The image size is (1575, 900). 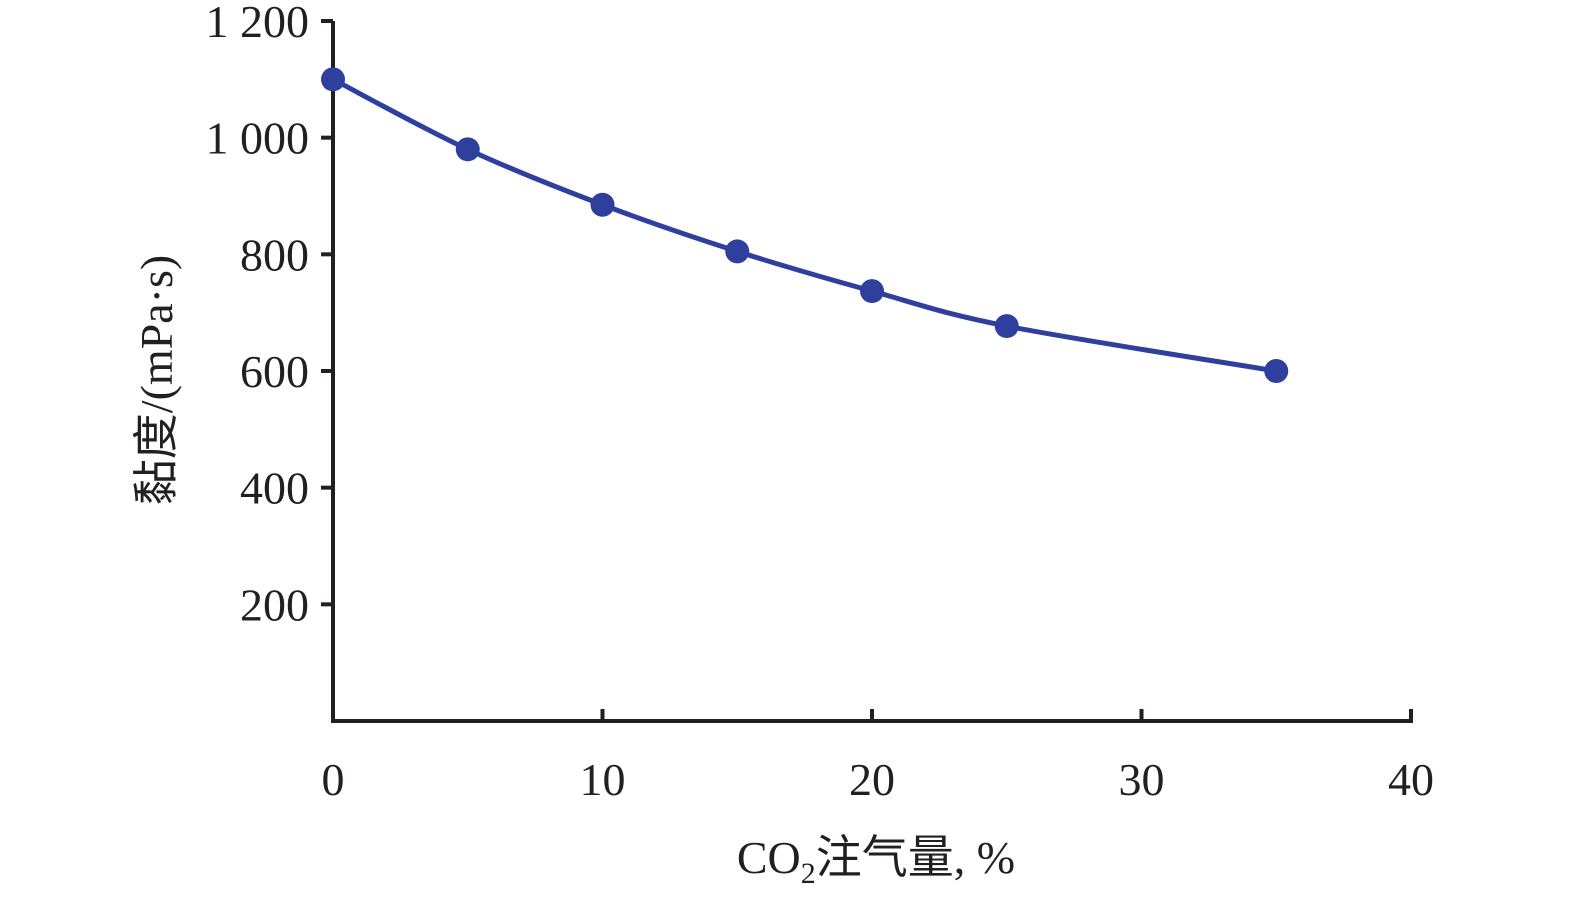 What do you see at coordinates (274, 254) in the screenshot?
I see `y-tick-label: 800` at bounding box center [274, 254].